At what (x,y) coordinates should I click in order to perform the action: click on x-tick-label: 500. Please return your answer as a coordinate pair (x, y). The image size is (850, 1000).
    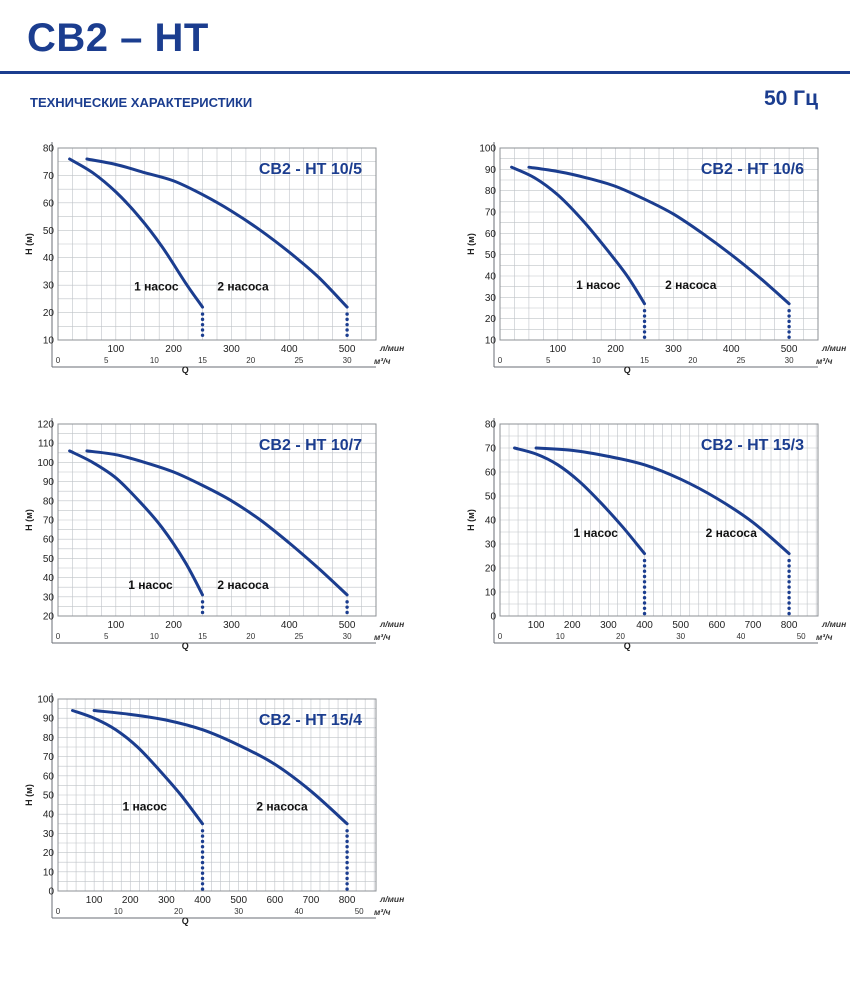
    Looking at the image, I should click on (347, 349).